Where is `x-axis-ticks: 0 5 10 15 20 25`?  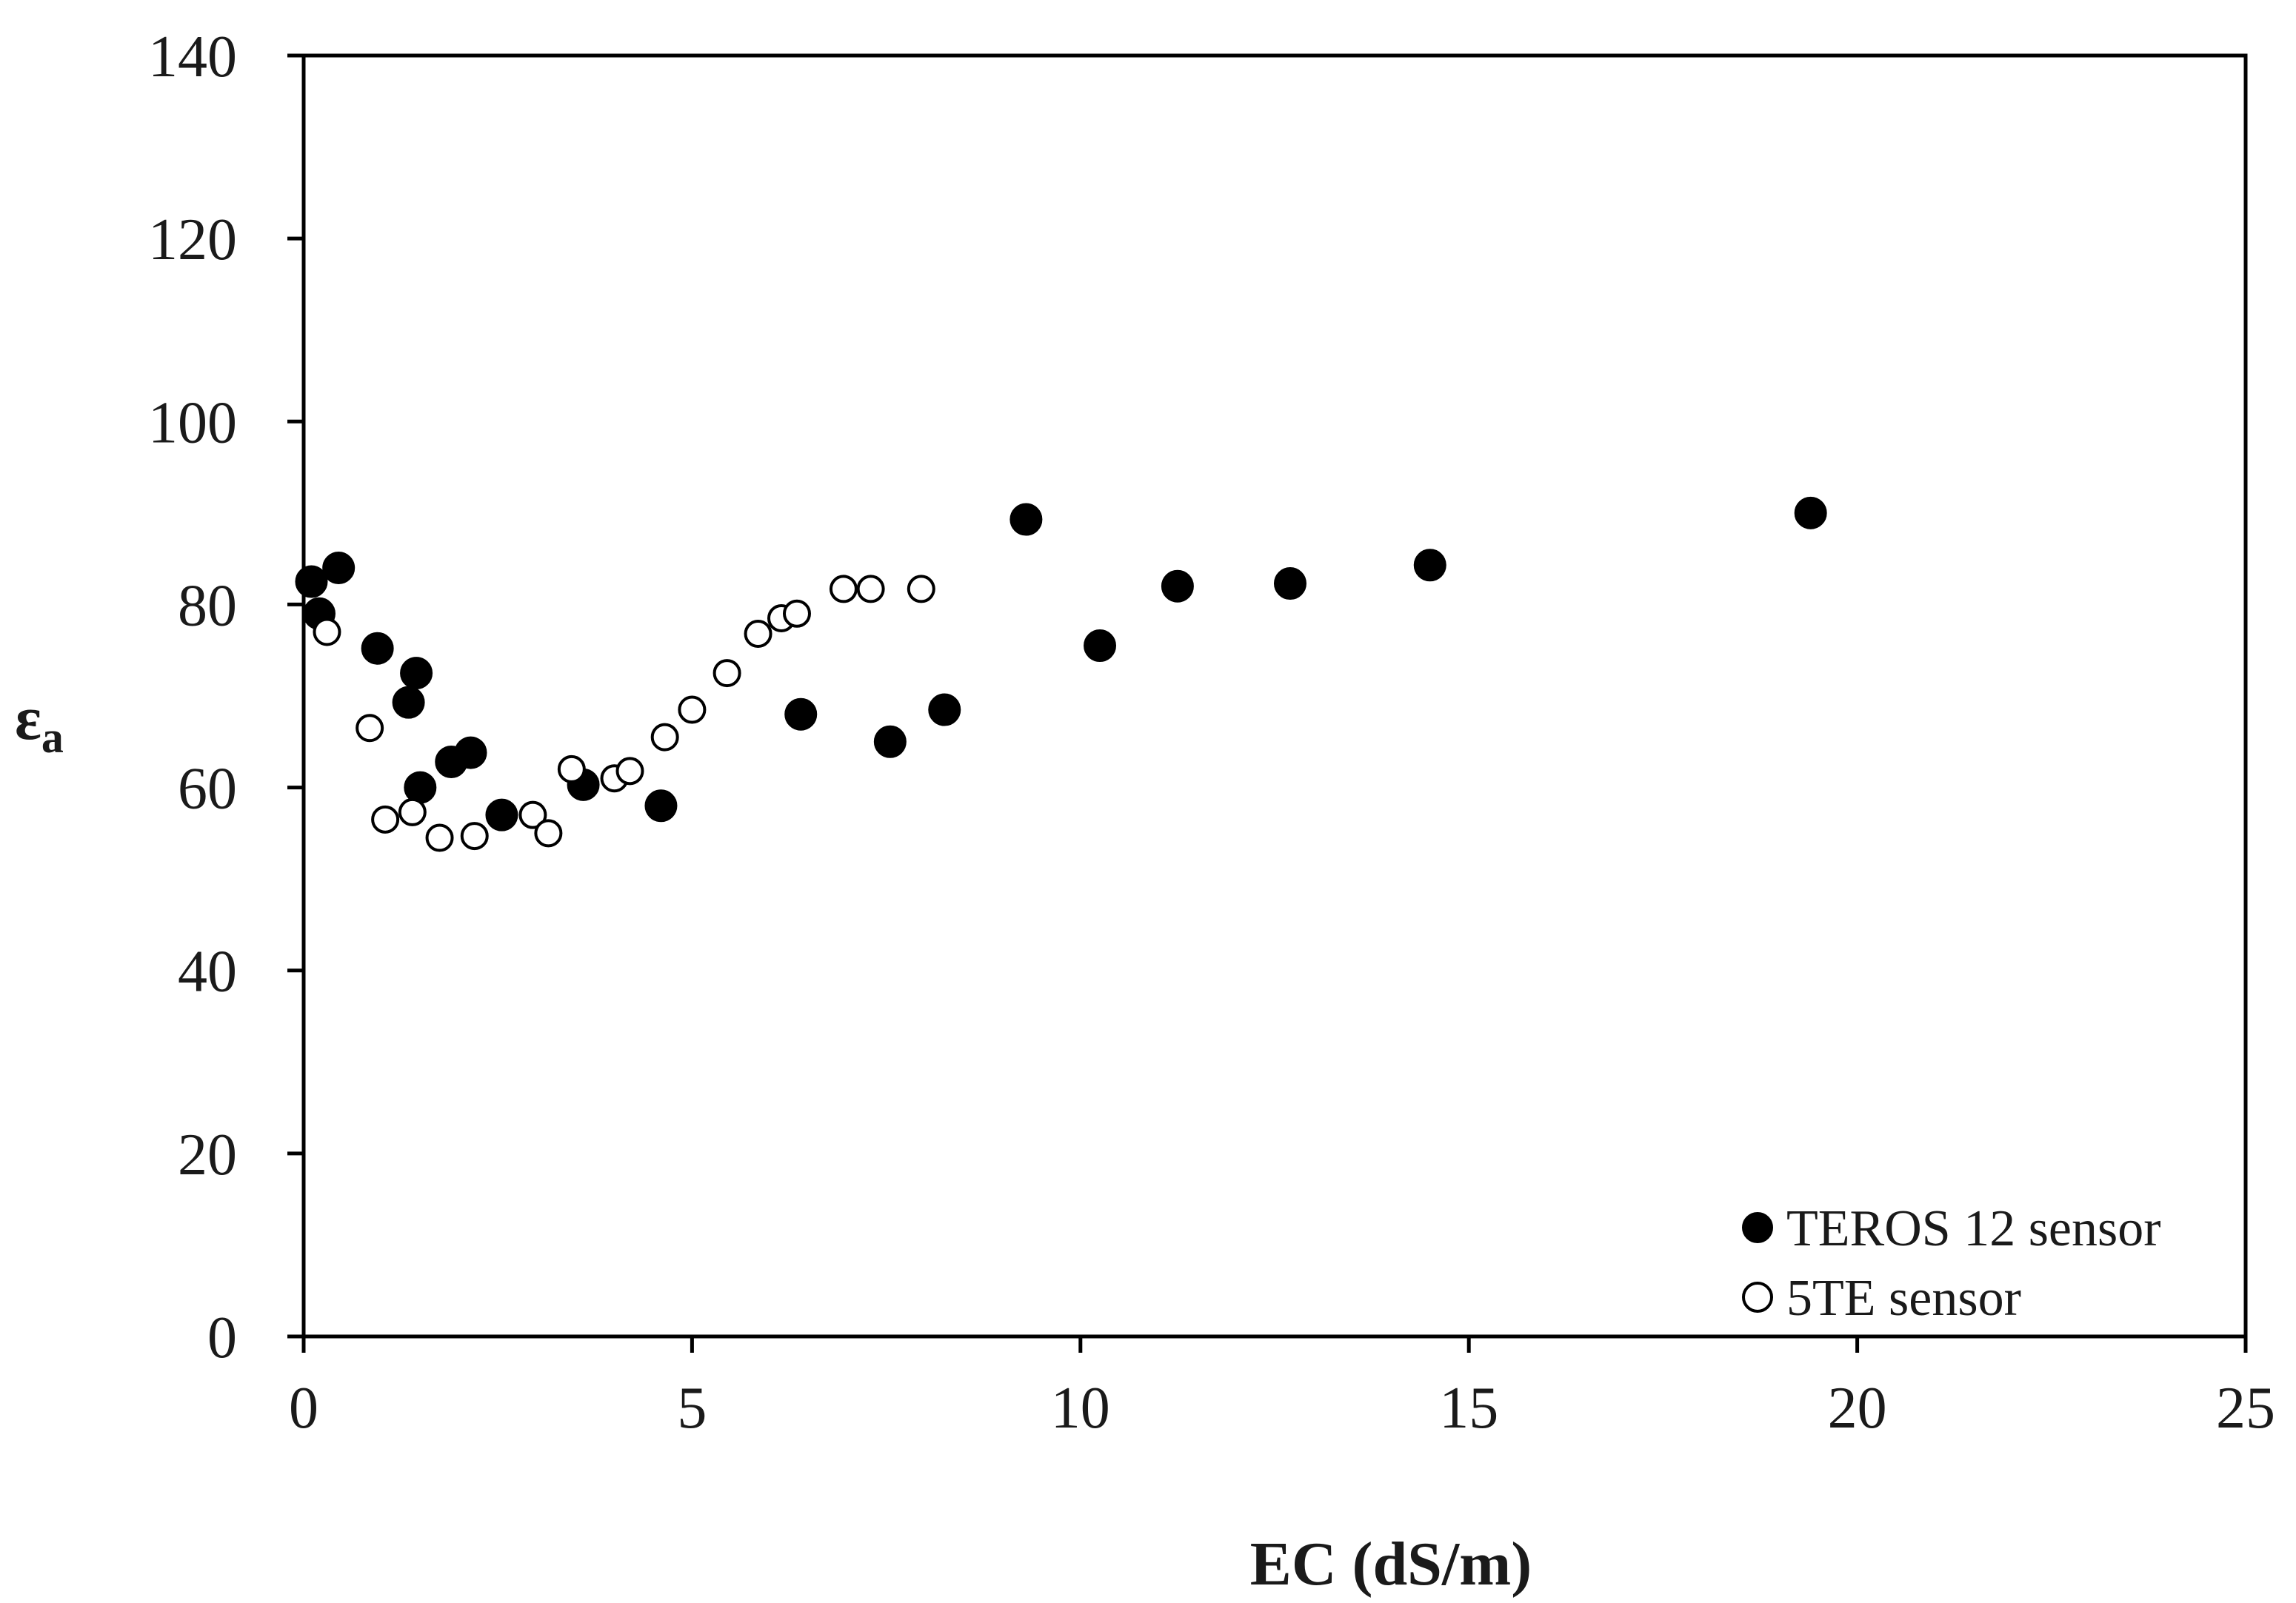 x-axis-ticks: 0 5 10 15 20 25 is located at coordinates (1282, 1388).